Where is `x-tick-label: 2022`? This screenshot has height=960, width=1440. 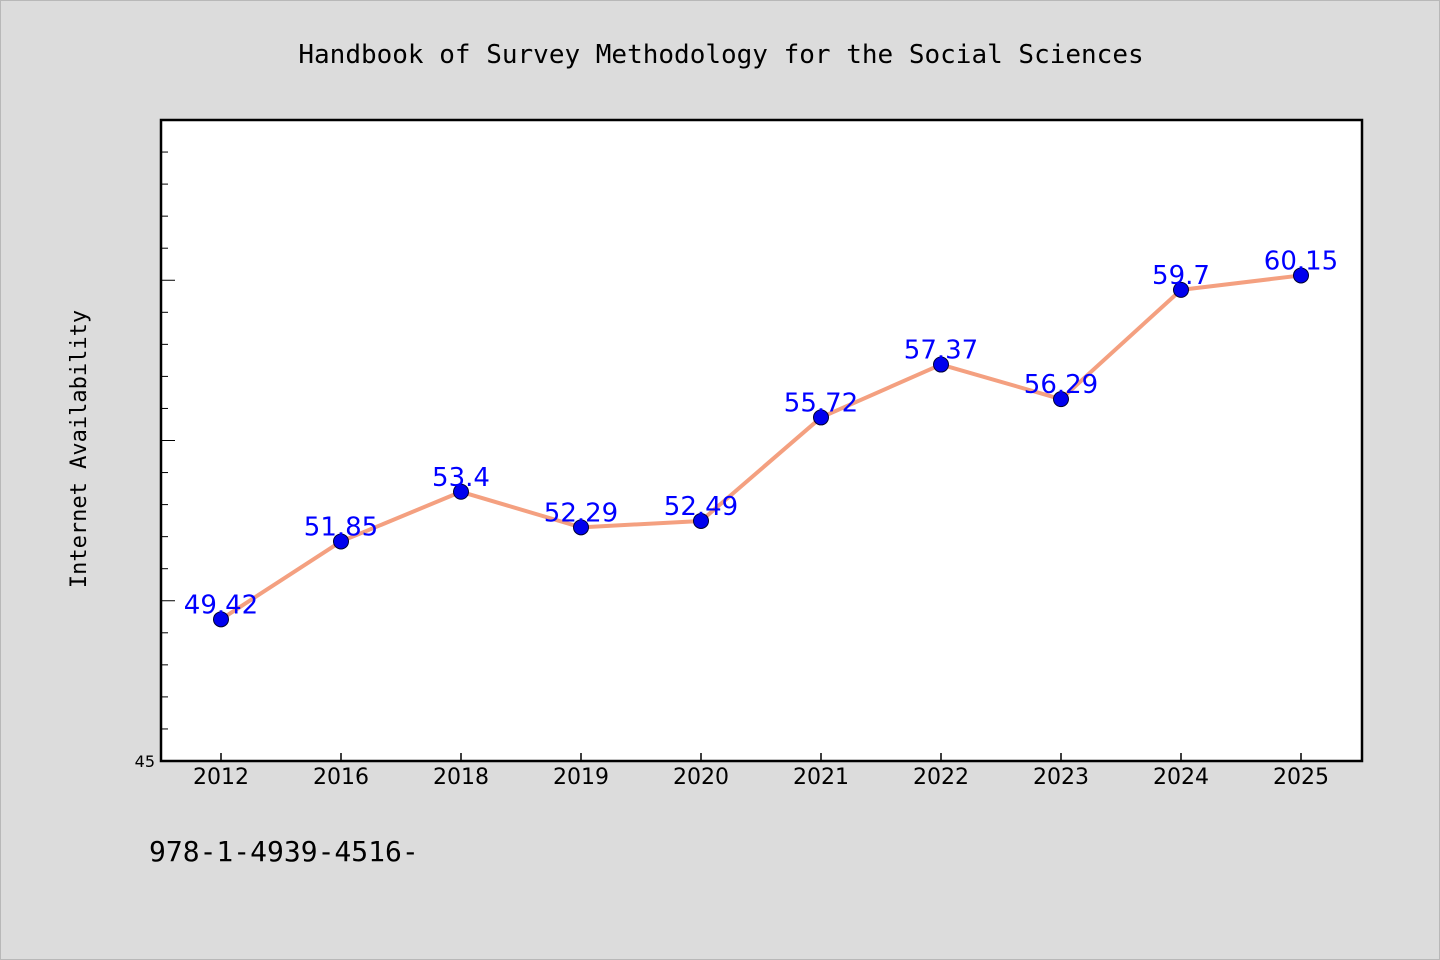
x-tick-label: 2022 is located at coordinates (941, 777).